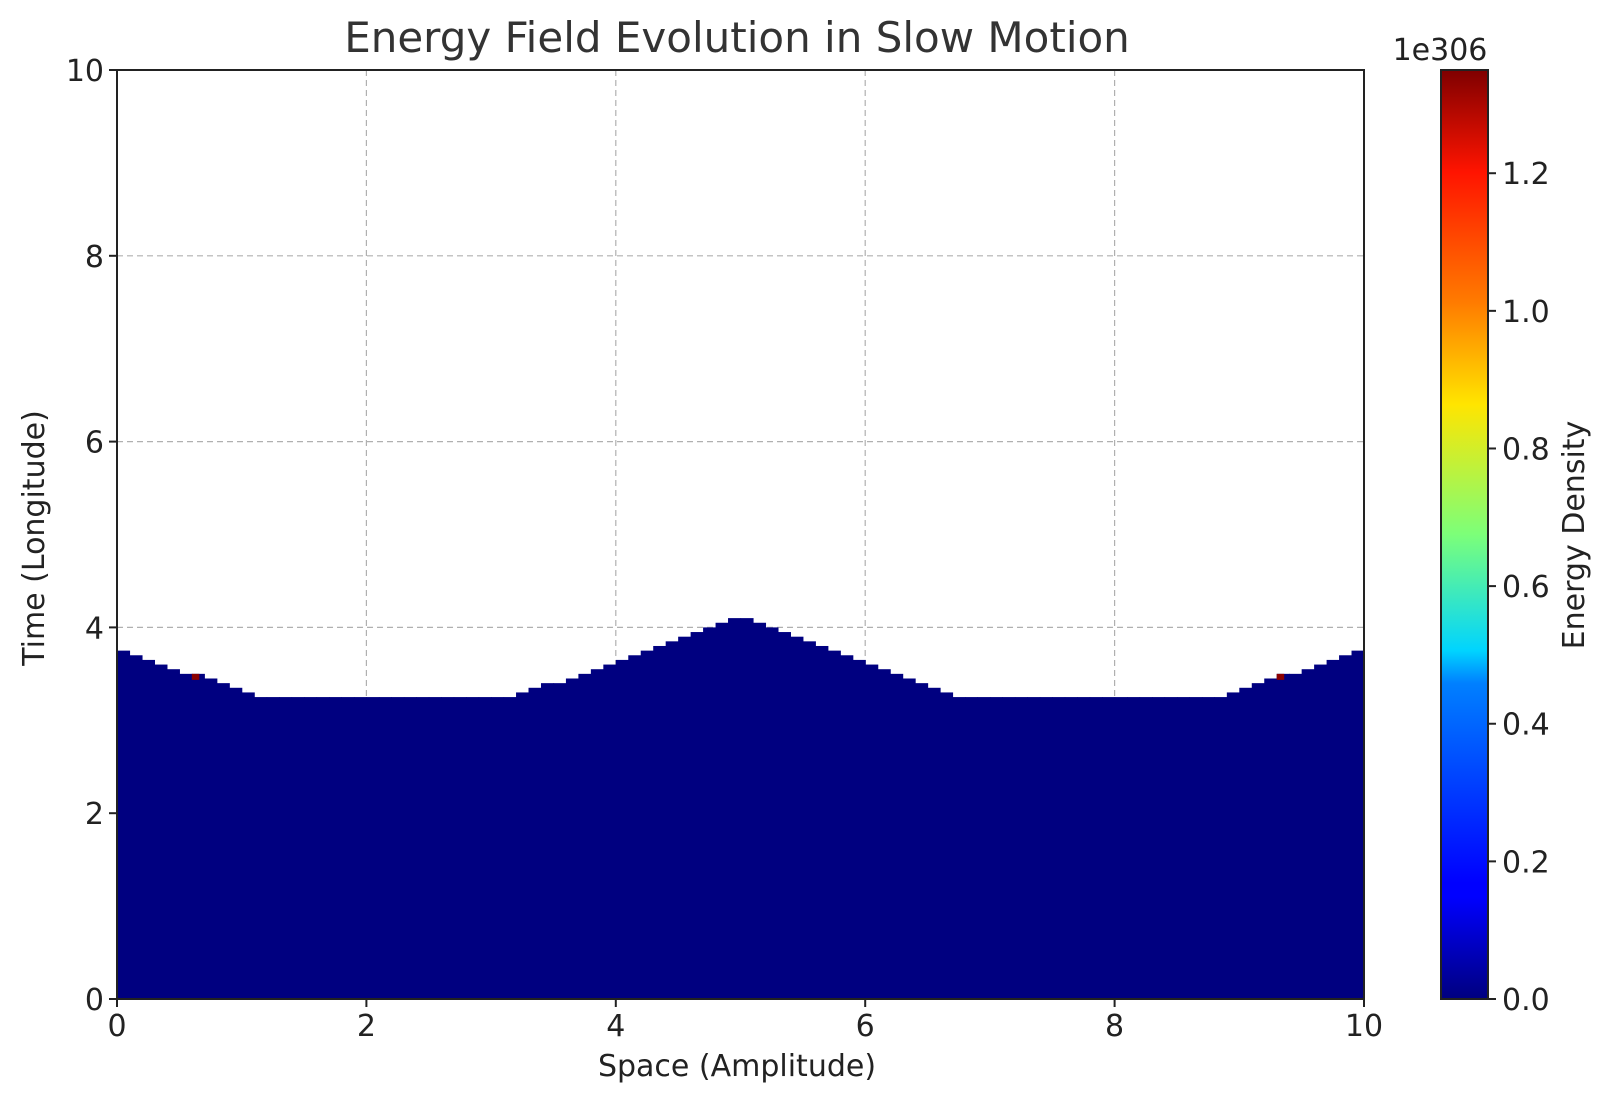 Image resolution: width=1607 pixels, height=1101 pixels. What do you see at coordinates (1526, 862) in the screenshot?
I see `colorbar-tick-label: 0.2` at bounding box center [1526, 862].